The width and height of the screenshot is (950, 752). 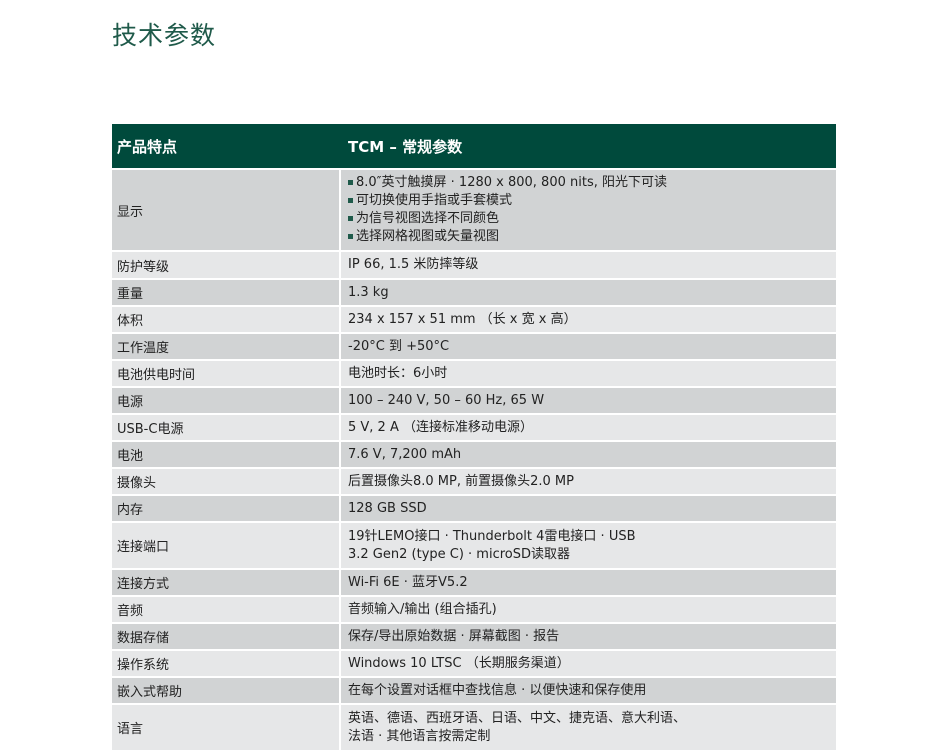 I want to click on value-line: 为信号视图选择不同颜色, so click(x=588, y=219).